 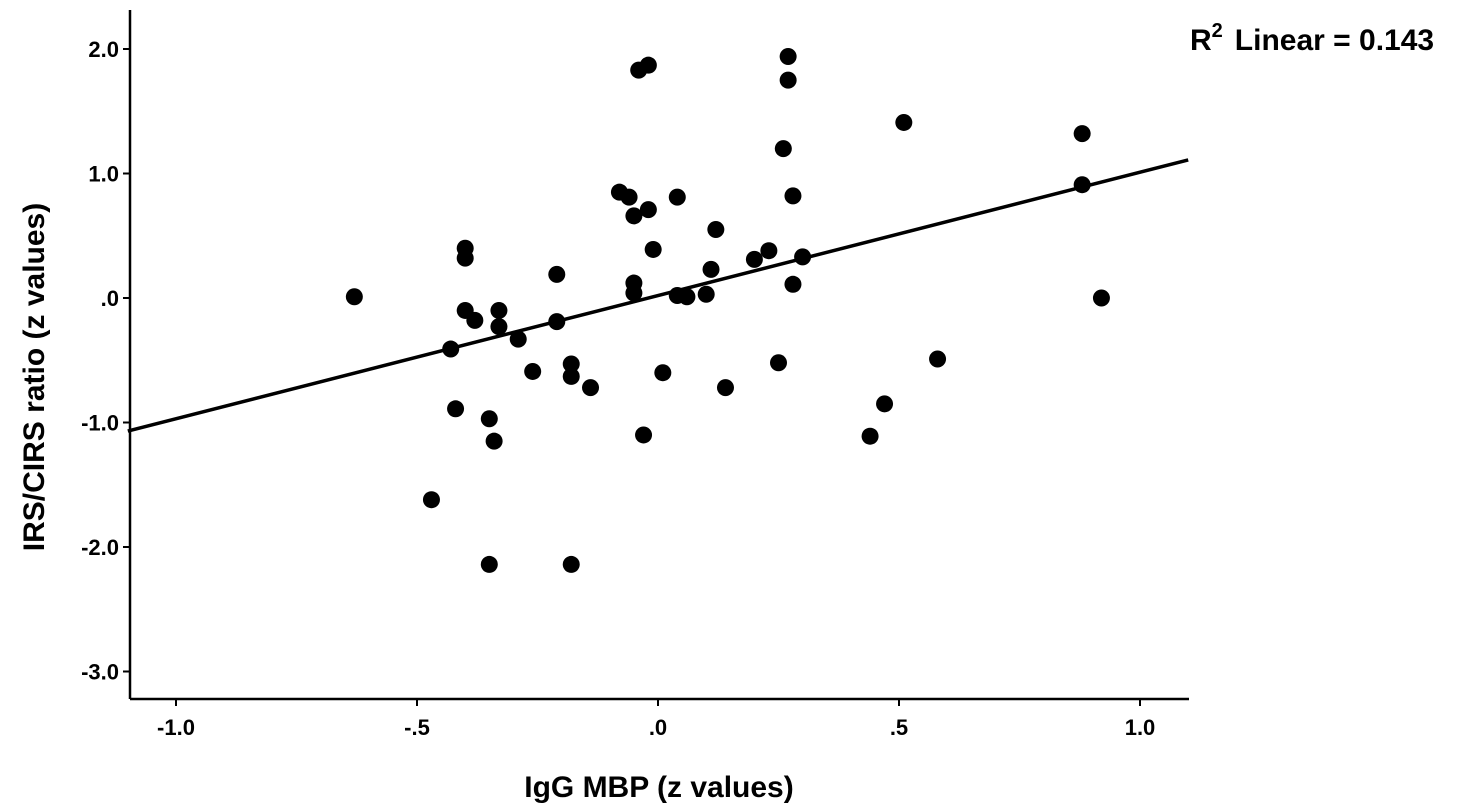 What do you see at coordinates (1334, 40) in the screenshot?
I see `r2-text: Linear = 0.143` at bounding box center [1334, 40].